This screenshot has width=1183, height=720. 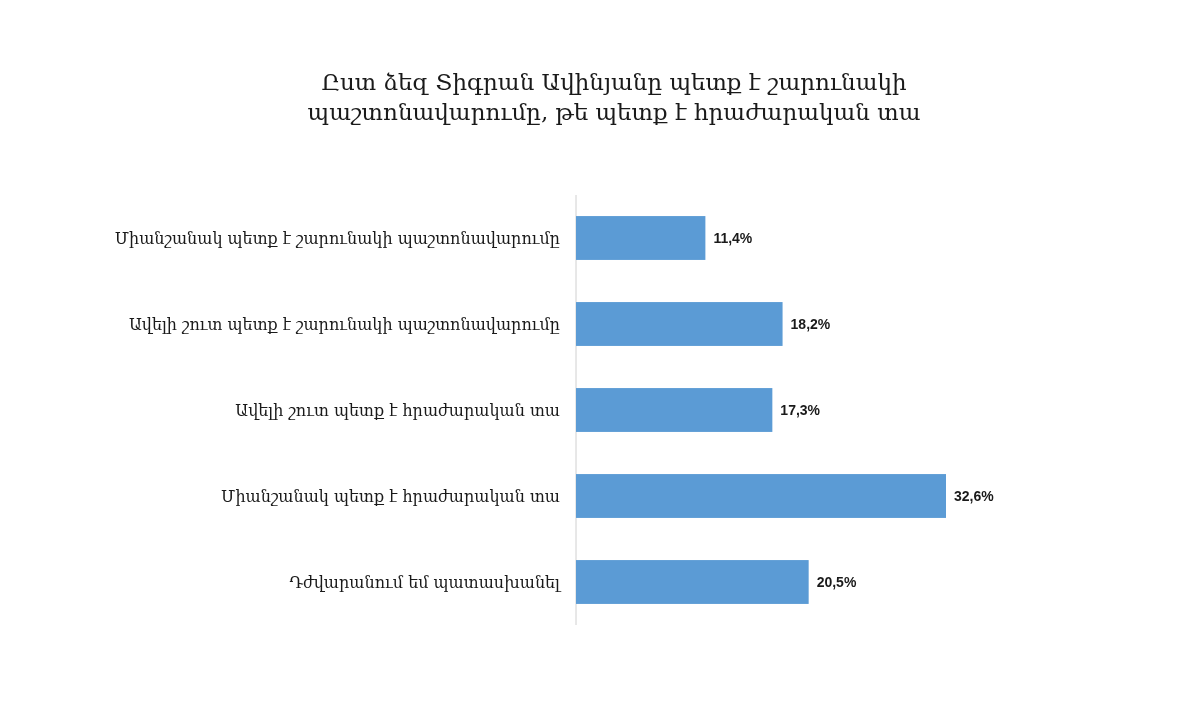 I want to click on y-tick-label: Ավելի շուտ պետք է շարունակի պաշտոնավարումը, so click(x=344, y=324).